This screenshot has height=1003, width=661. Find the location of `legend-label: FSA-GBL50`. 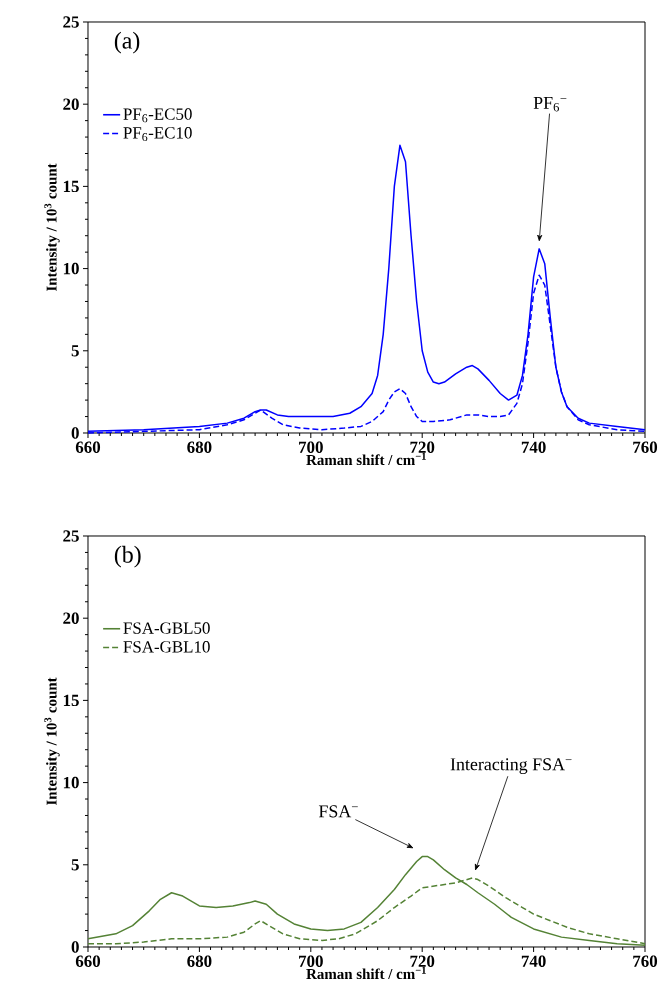

legend-label: FSA-GBL50 is located at coordinates (166, 628).